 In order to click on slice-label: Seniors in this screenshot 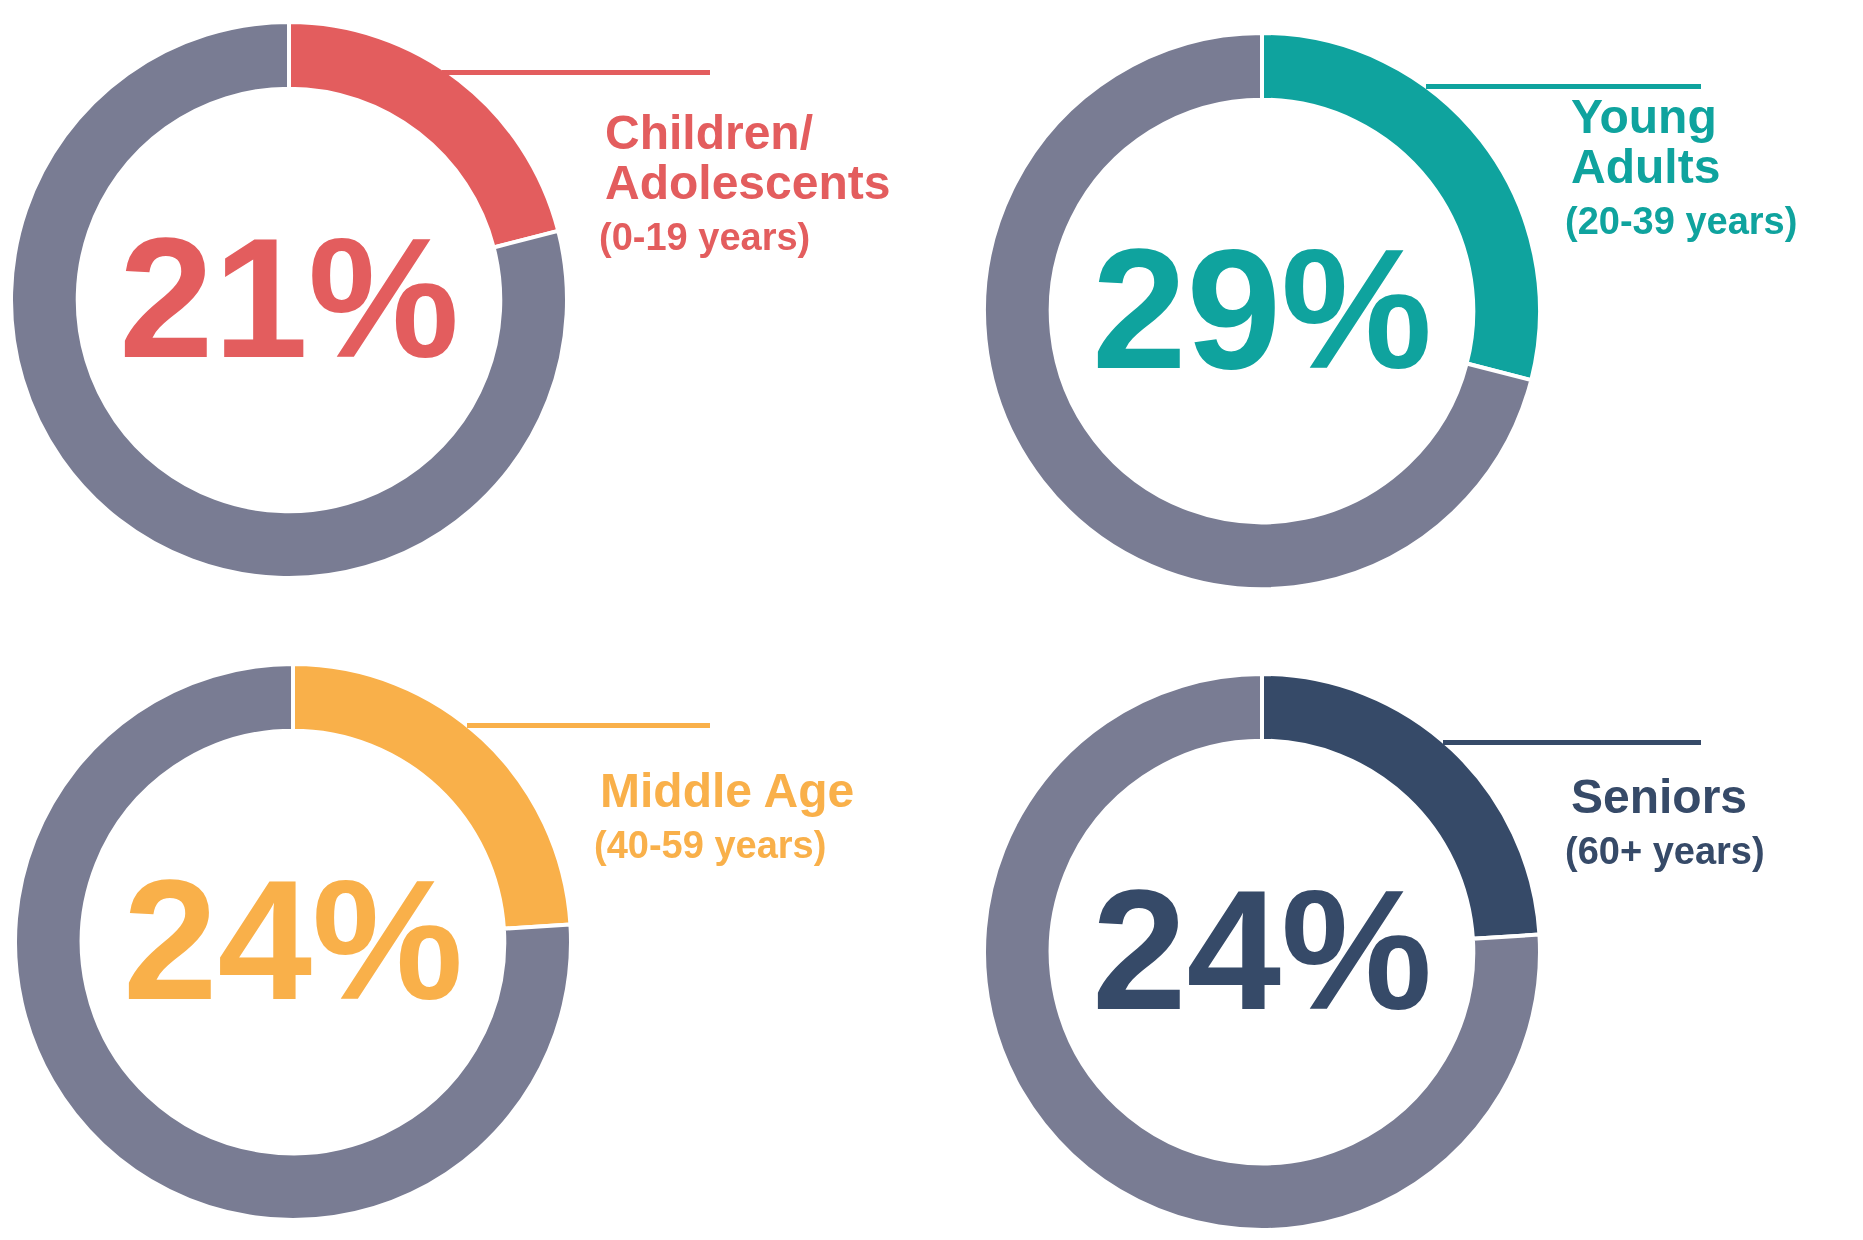, I will do `click(1660, 796)`.